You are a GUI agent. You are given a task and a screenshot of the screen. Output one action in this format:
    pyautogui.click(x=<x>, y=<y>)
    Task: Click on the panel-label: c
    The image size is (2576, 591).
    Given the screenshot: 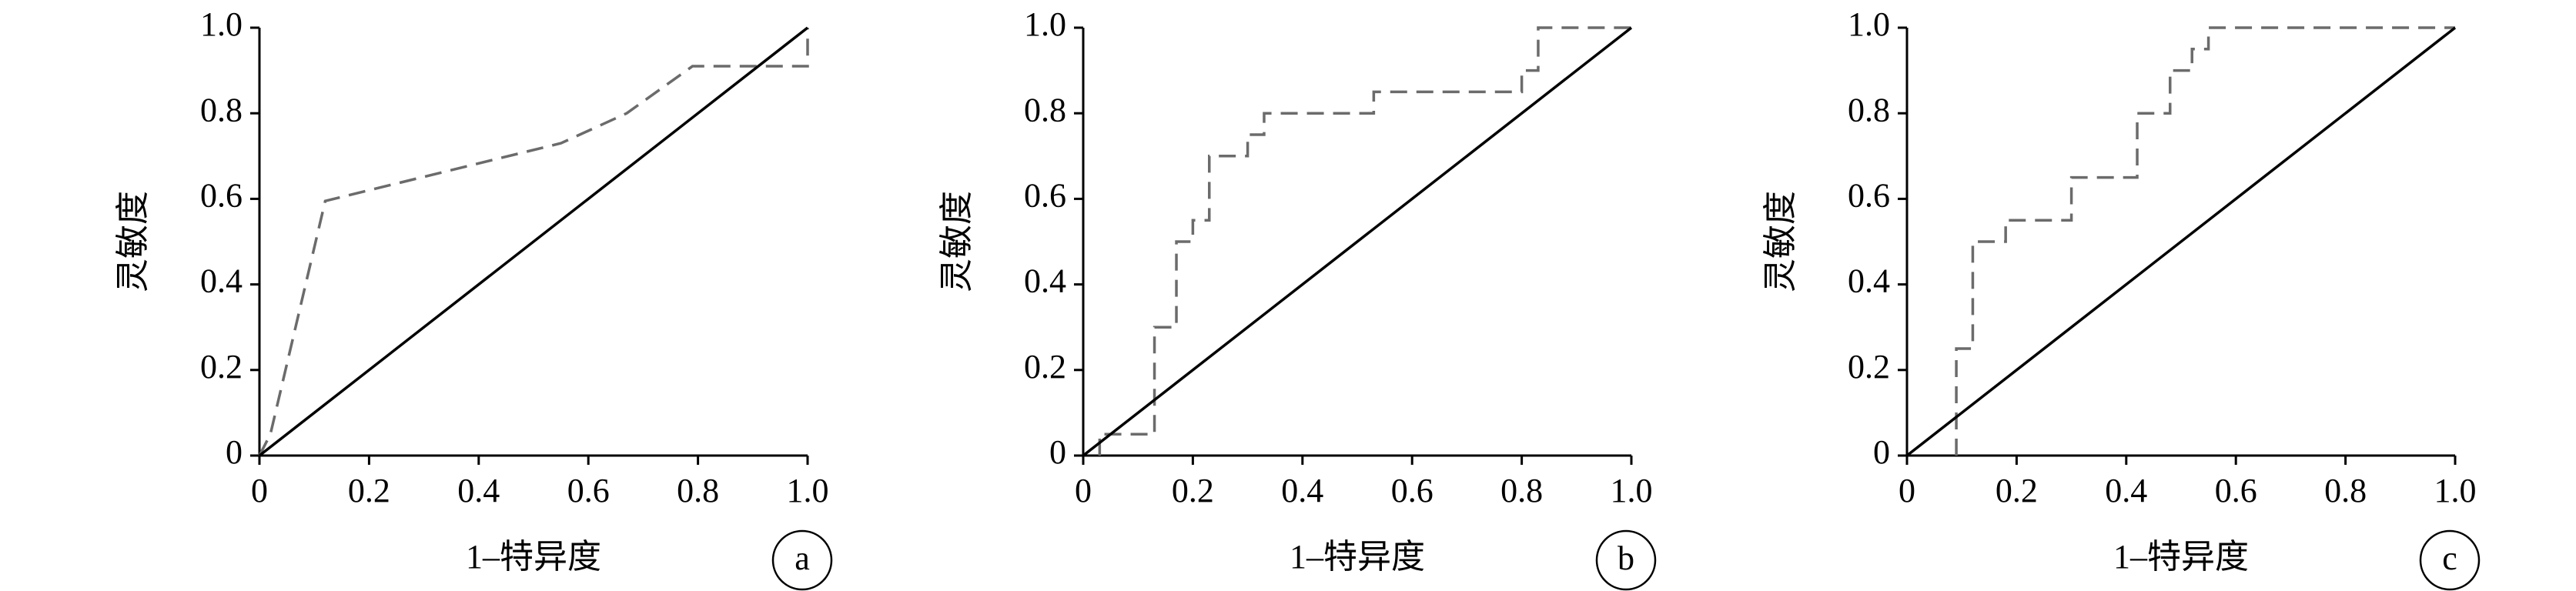 What is the action you would take?
    pyautogui.click(x=2450, y=558)
    